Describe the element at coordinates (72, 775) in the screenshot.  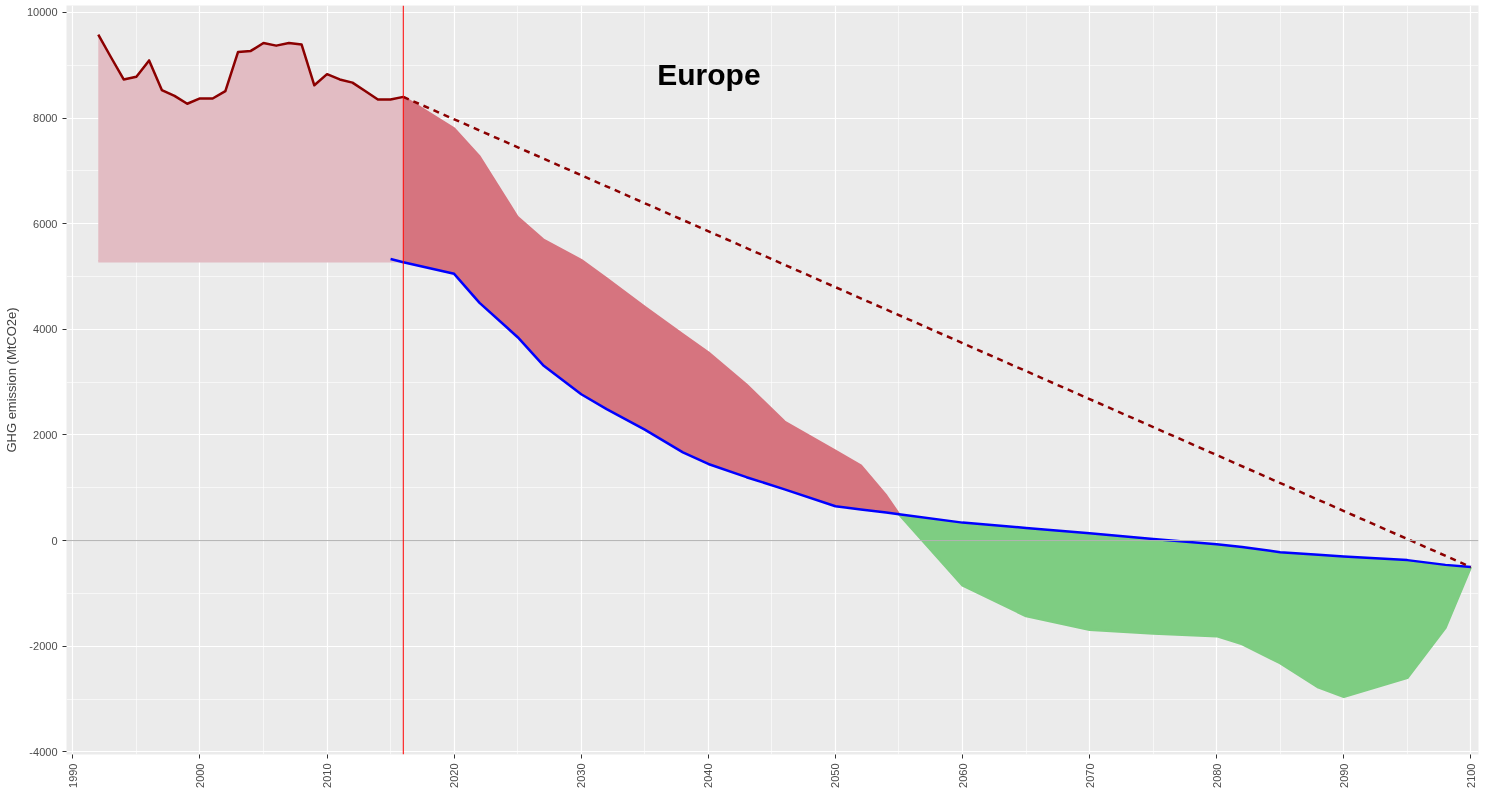
I see `x-tick-label: 1990` at that location.